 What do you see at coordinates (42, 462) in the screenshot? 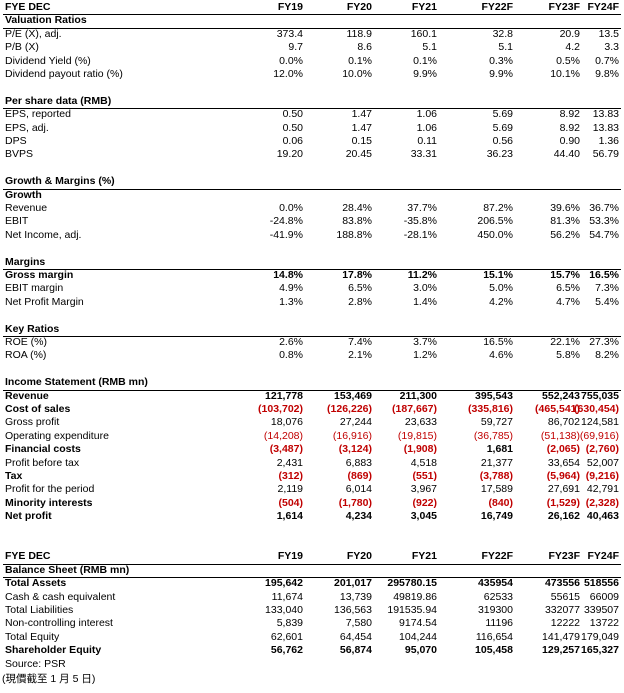
I see `row-label: Profit before tax` at bounding box center [42, 462].